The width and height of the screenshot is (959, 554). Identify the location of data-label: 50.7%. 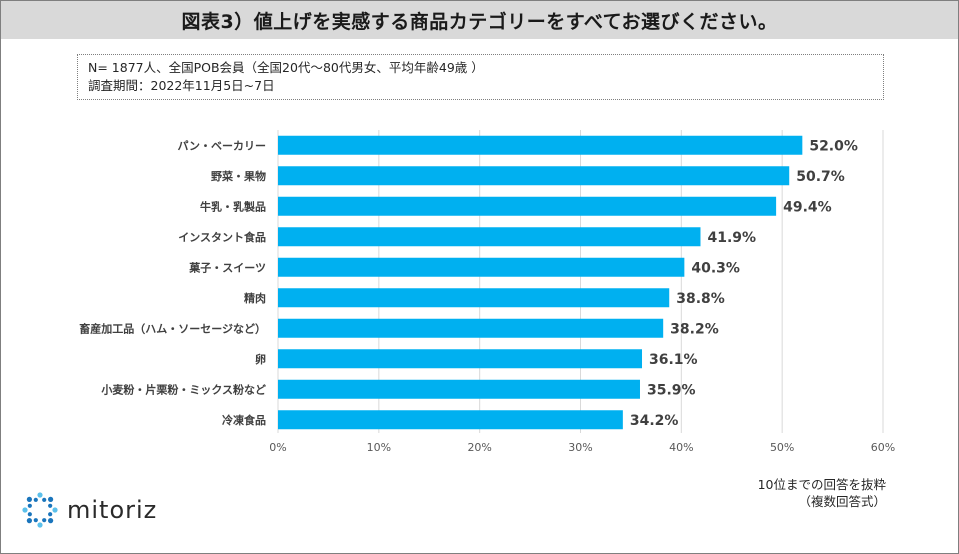
(820, 177).